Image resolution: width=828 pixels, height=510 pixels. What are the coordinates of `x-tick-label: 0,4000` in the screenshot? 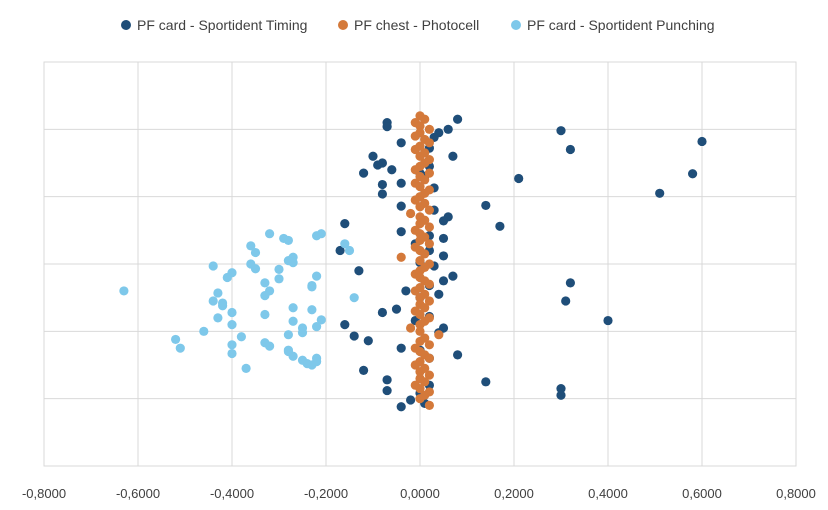 It's located at (608, 493).